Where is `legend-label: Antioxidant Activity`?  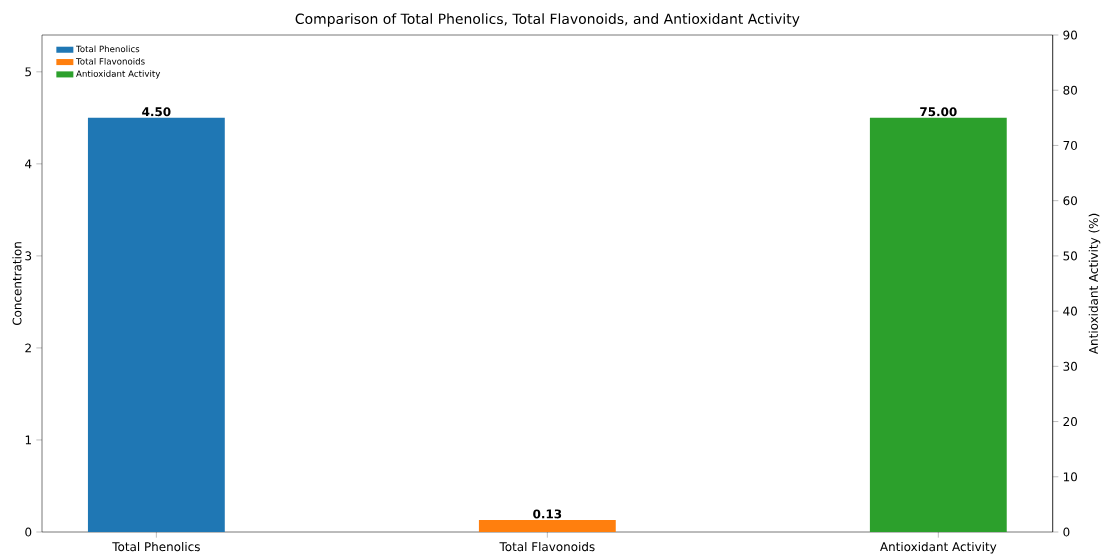
legend-label: Antioxidant Activity is located at coordinates (118, 74).